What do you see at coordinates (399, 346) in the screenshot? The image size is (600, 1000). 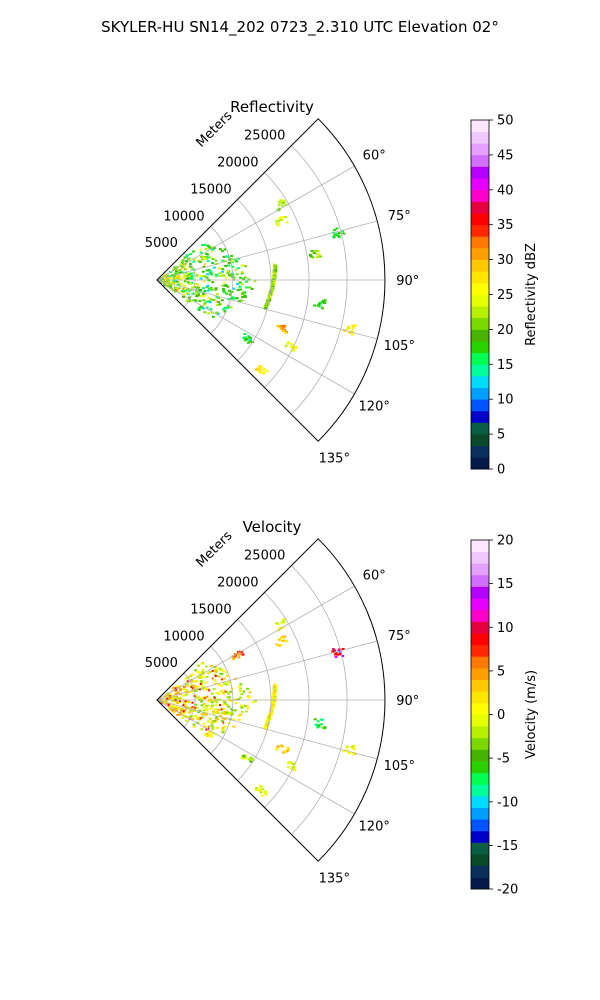 I see `refl-azimuth-tick: 105°` at bounding box center [399, 346].